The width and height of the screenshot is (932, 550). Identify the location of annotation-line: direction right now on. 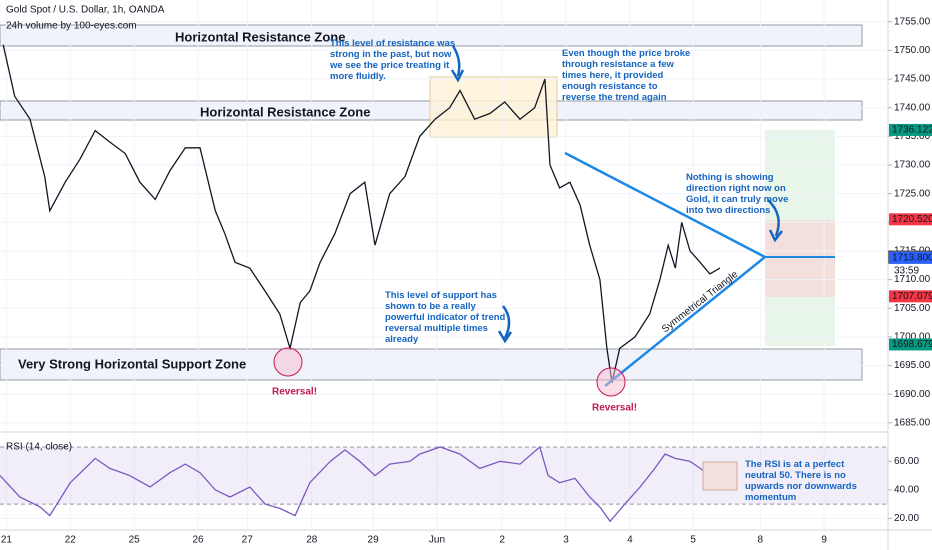
(736, 188).